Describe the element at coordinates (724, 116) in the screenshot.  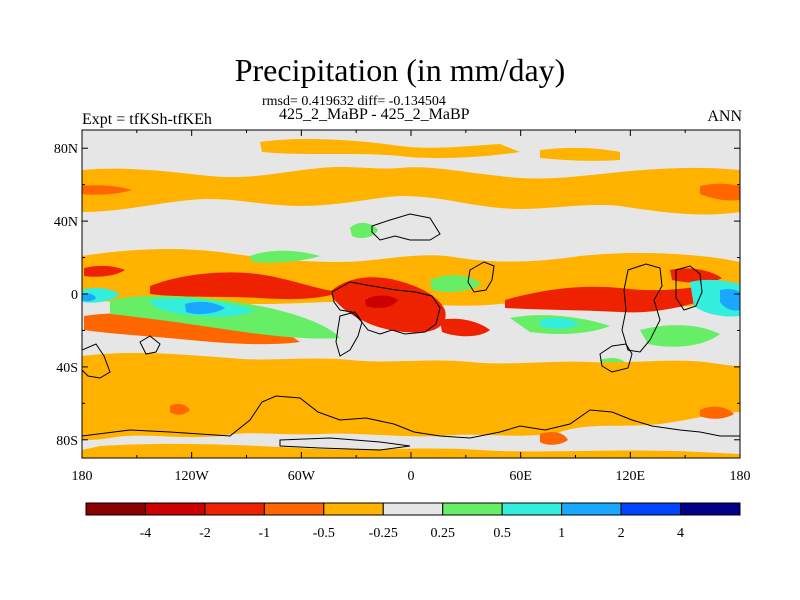
I see `season-label: ANN` at that location.